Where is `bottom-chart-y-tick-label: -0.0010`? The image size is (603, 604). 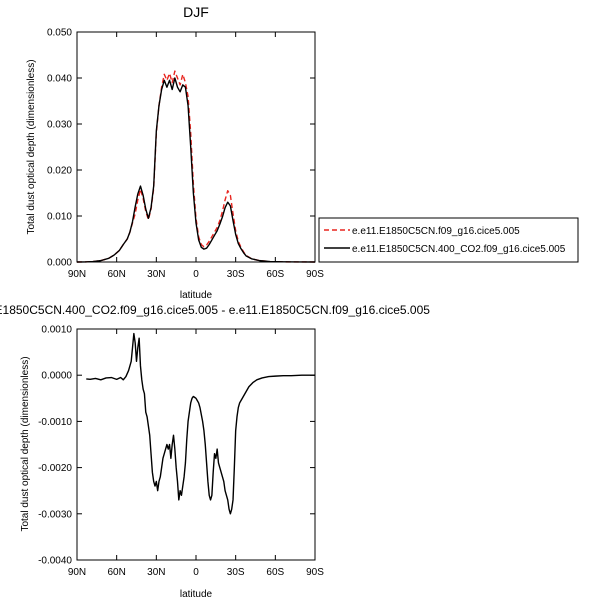
bottom-chart-y-tick-label: -0.0010 is located at coordinates (55, 422).